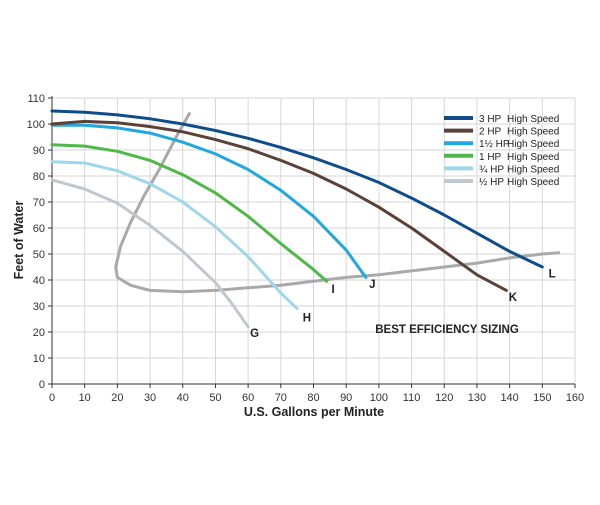 The height and width of the screenshot is (505, 600). Describe the element at coordinates (39, 255) in the screenshot. I see `y-tick-label: 50` at that location.